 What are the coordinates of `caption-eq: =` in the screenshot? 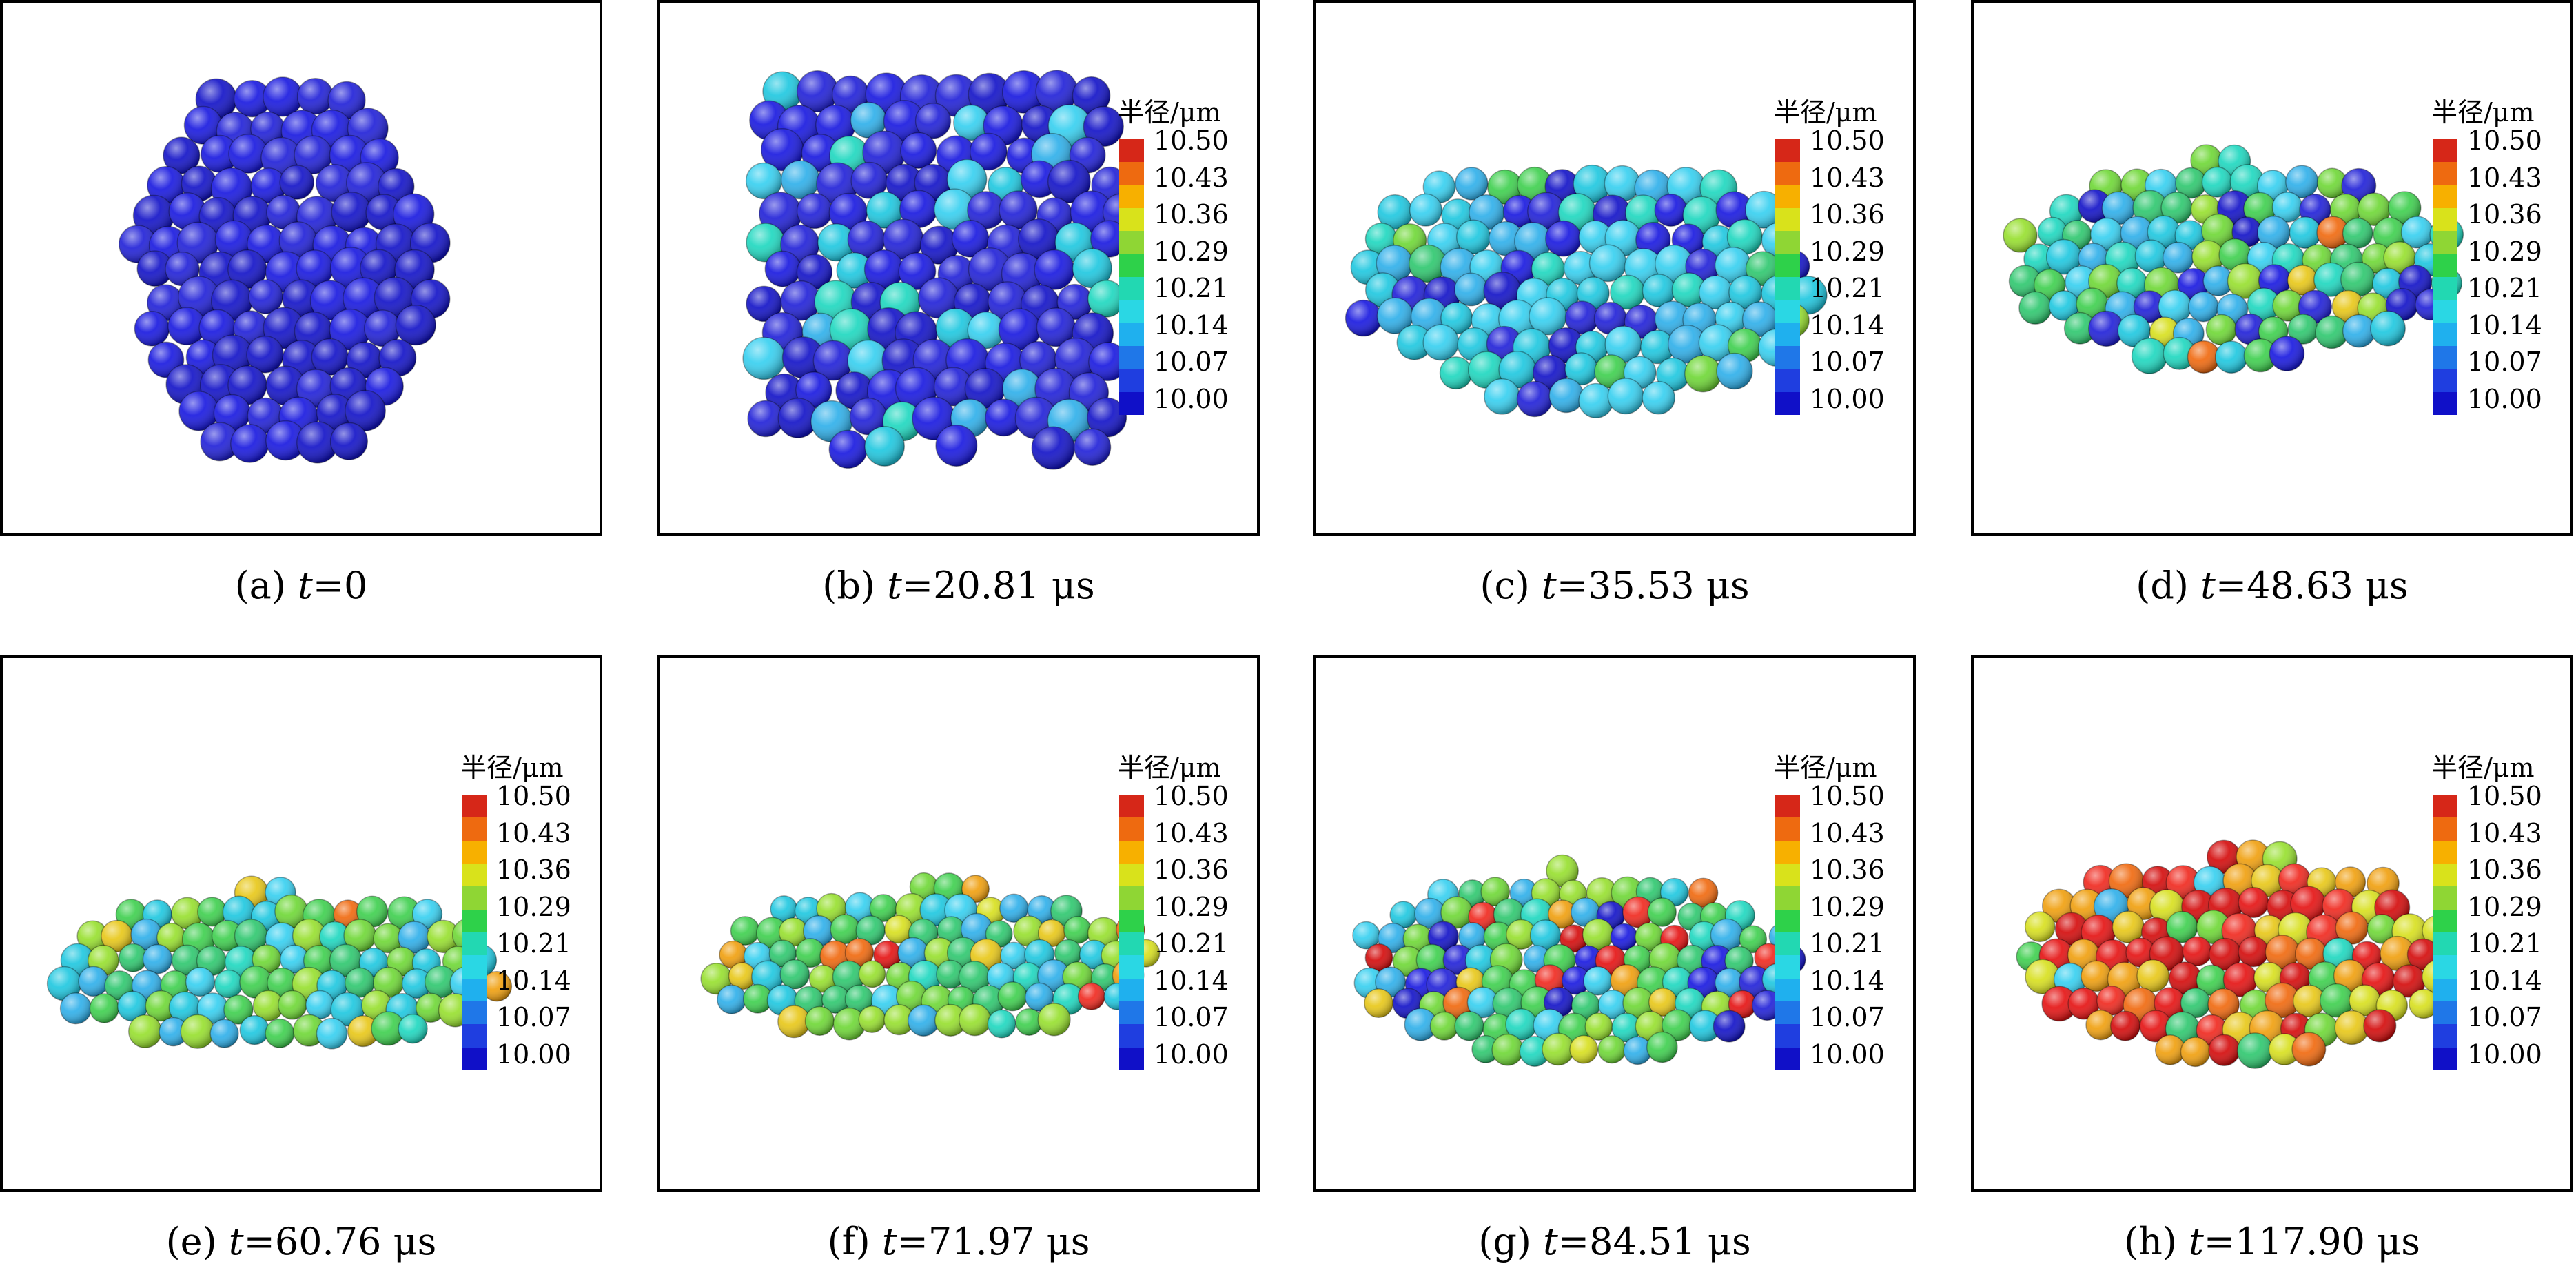 It's located at (259, 1241).